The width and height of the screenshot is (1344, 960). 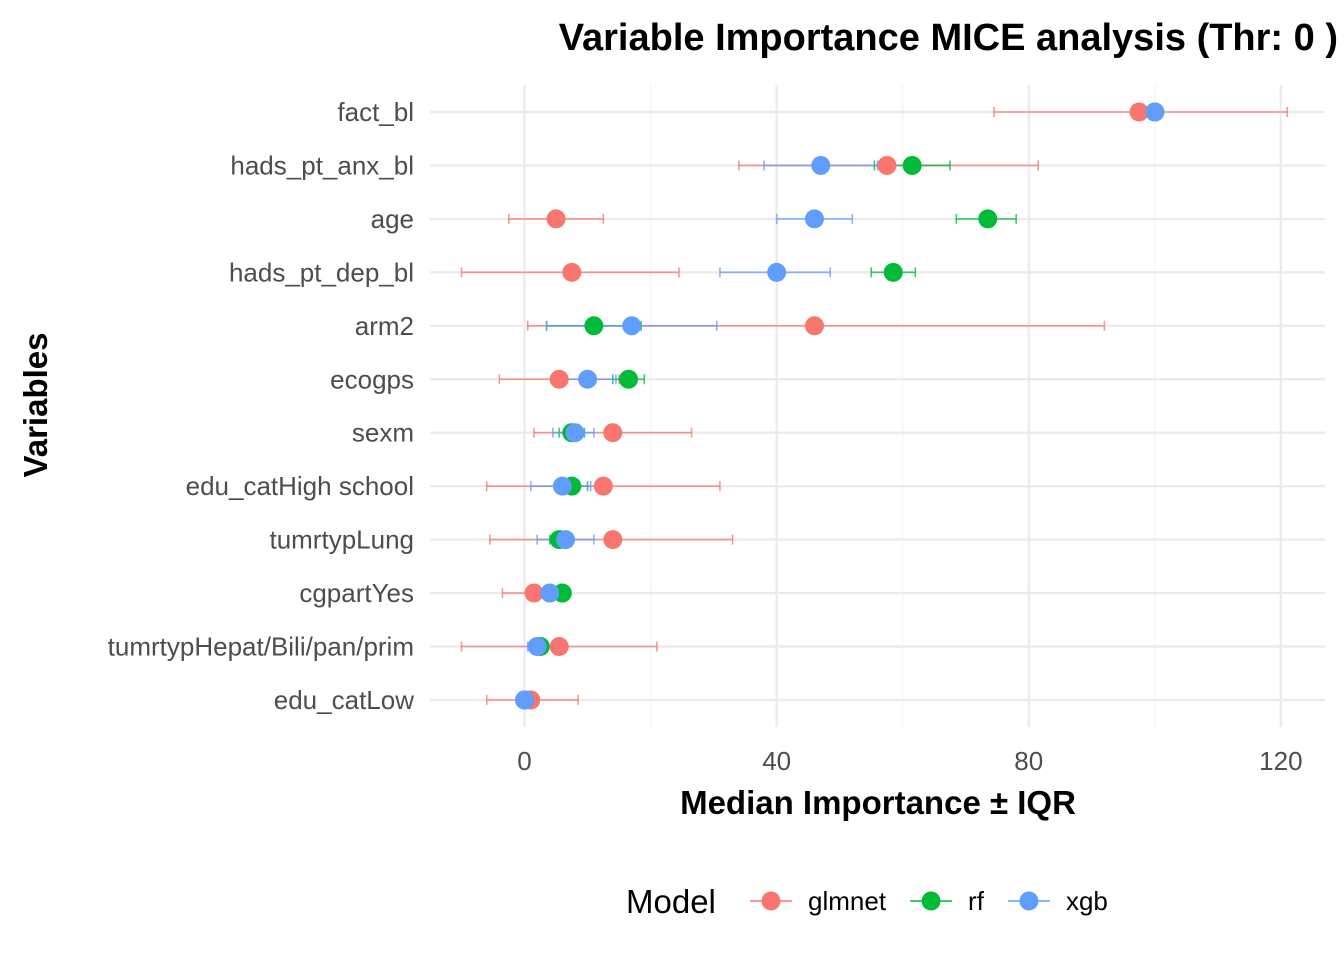 I want to click on y-tick-label: edu_catHigh school, so click(x=300, y=486).